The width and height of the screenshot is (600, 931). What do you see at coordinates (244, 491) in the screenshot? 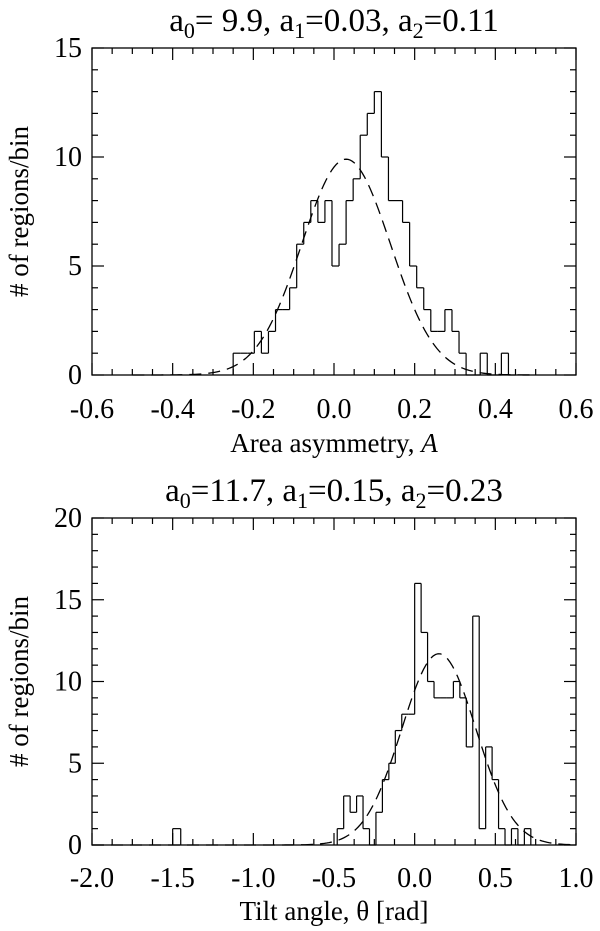
I see `title-text: =11.7, a` at bounding box center [244, 491].